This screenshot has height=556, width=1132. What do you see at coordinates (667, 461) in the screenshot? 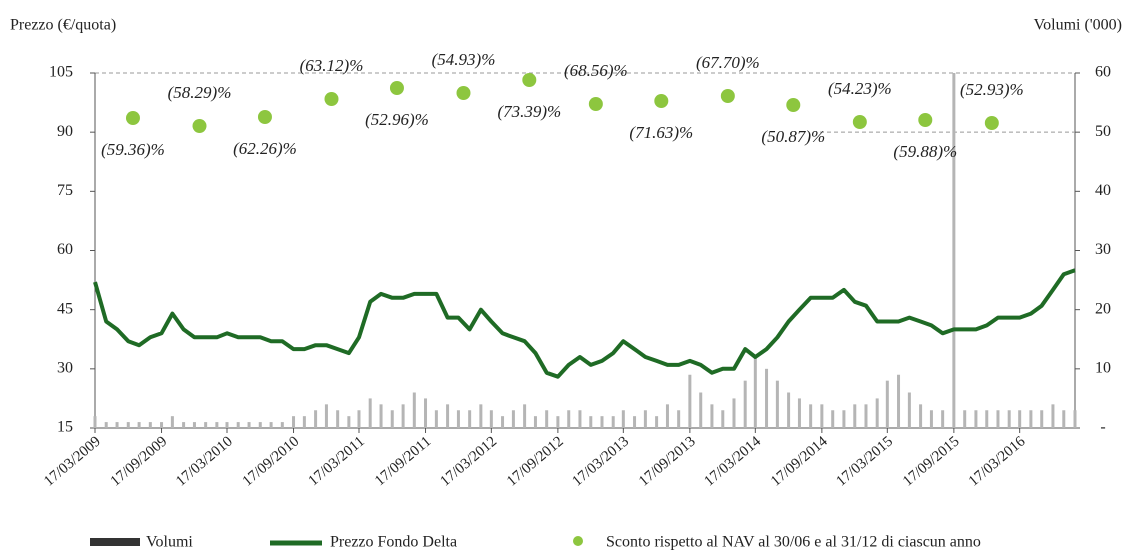
I see `x-tick-label: 17/09/2013` at bounding box center [667, 461].